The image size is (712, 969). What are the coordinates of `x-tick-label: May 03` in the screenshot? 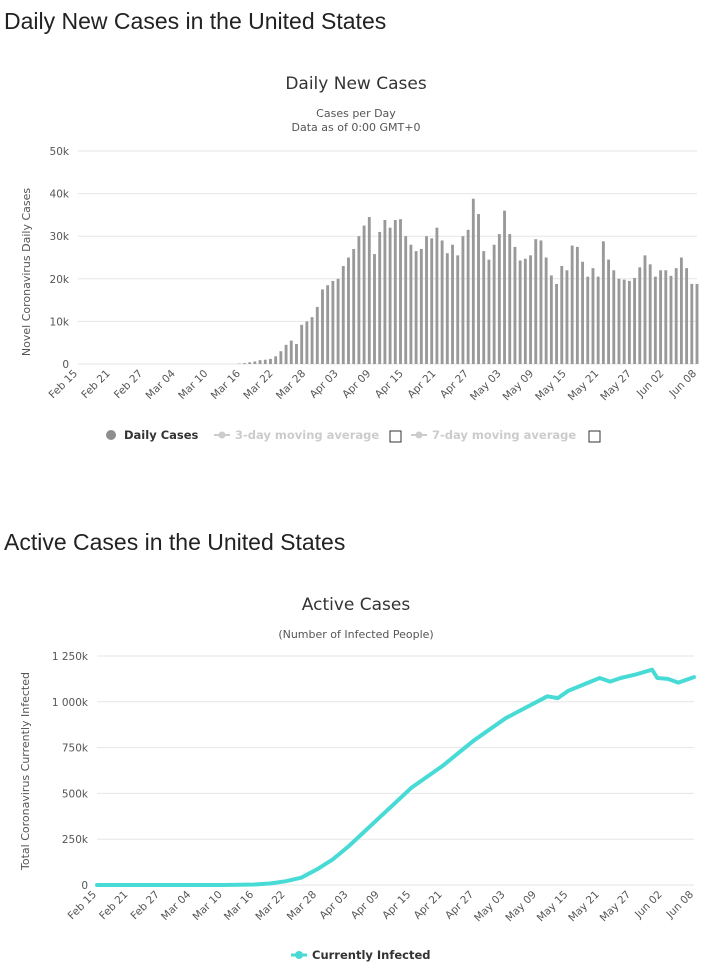 It's located at (486, 386).